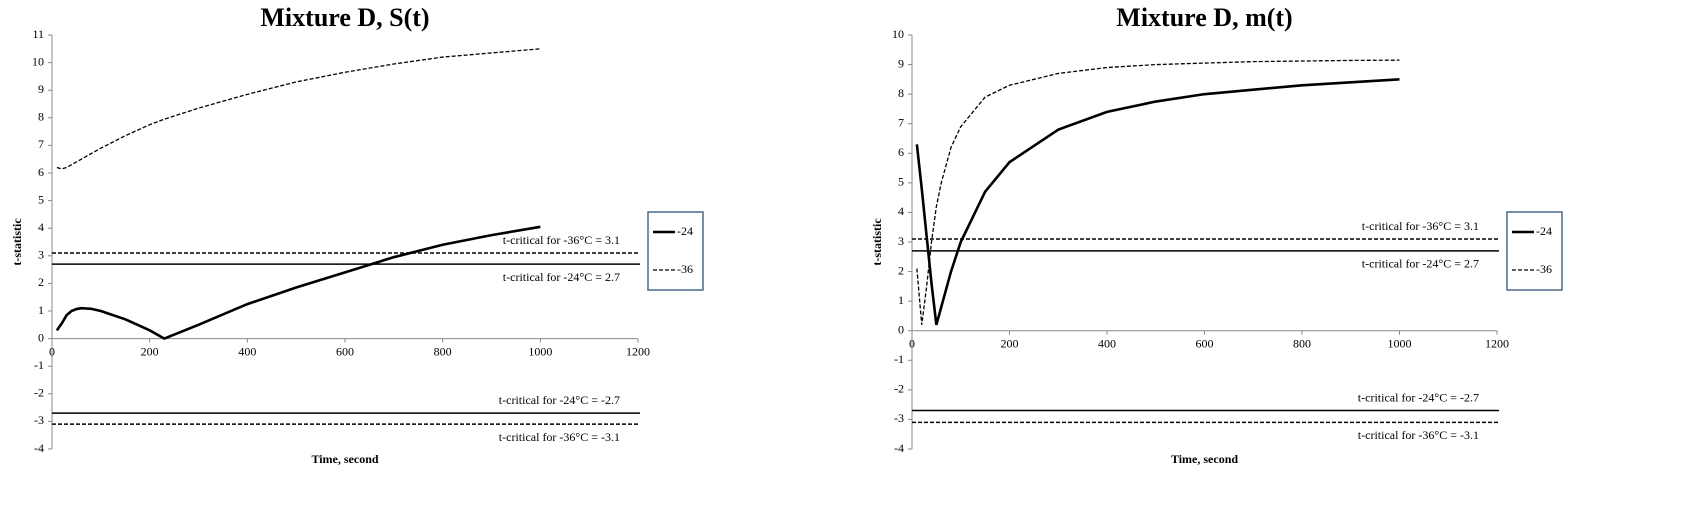  I want to click on chart-title: Mixture D, m(t), so click(1204, 17).